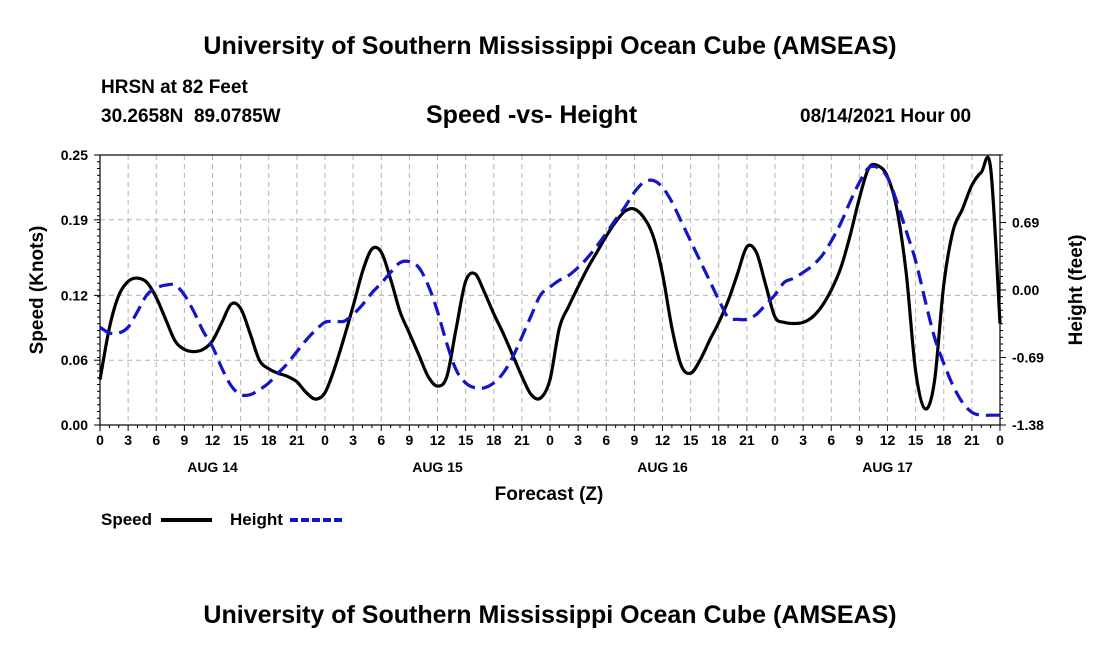 This screenshot has height=650, width=1100. I want to click on y-tick-label-right: -1.38, so click(1028, 425).